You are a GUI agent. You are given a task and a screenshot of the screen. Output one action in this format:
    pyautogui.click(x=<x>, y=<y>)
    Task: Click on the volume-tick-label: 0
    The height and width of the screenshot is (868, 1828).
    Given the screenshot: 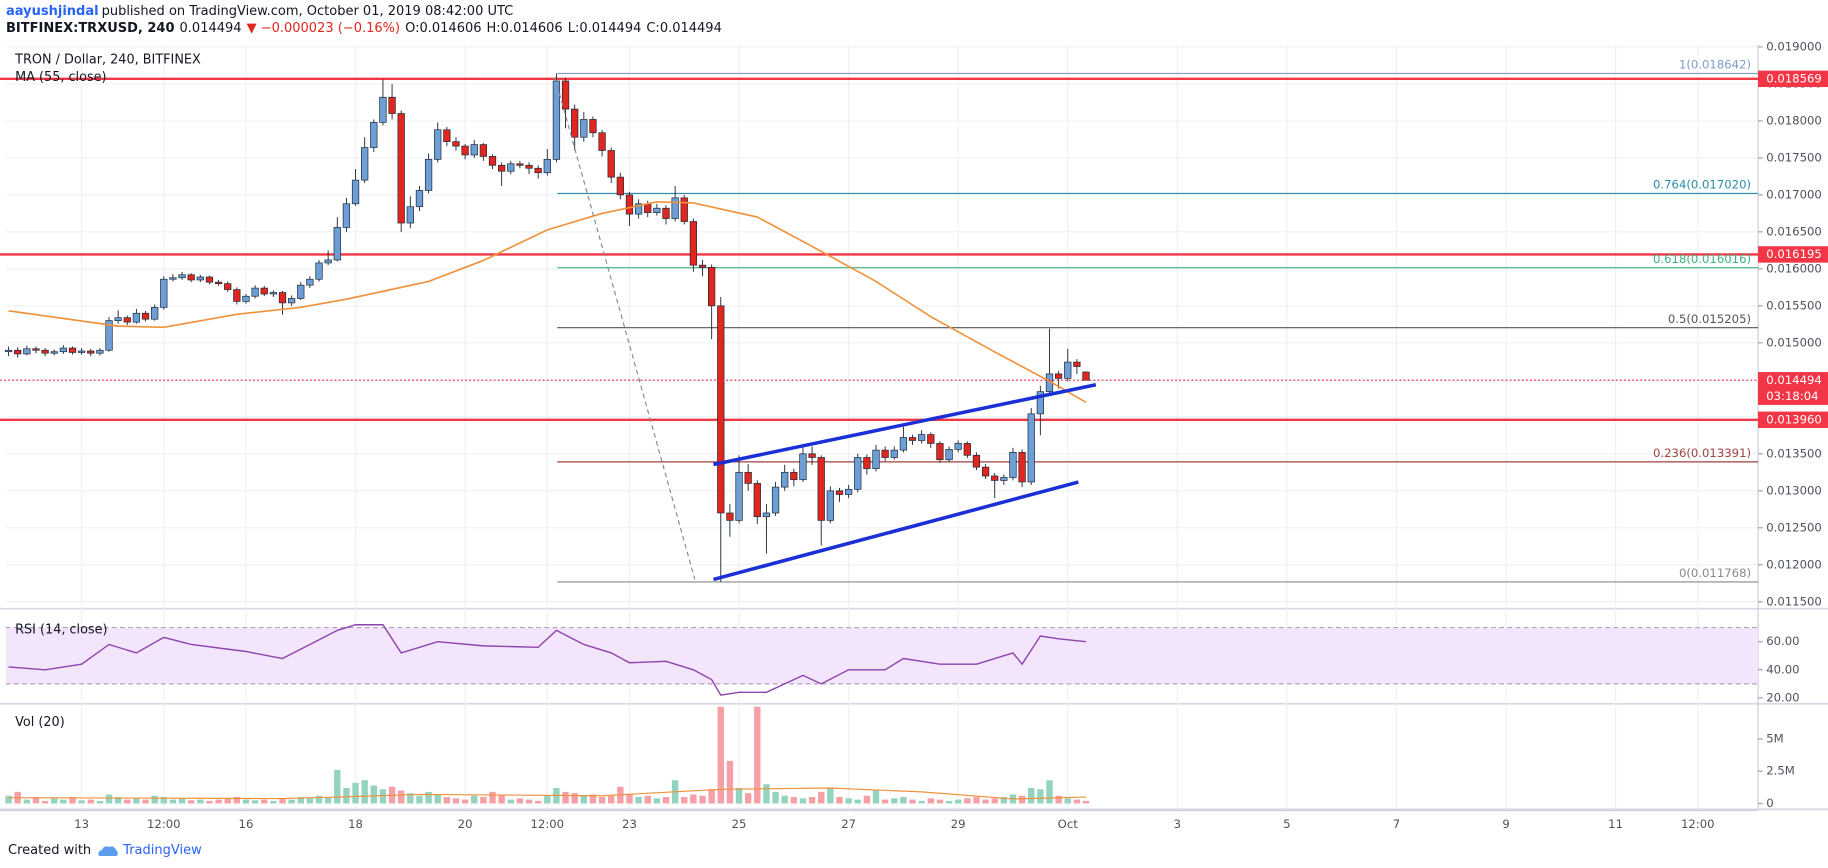 What is the action you would take?
    pyautogui.click(x=1769, y=803)
    